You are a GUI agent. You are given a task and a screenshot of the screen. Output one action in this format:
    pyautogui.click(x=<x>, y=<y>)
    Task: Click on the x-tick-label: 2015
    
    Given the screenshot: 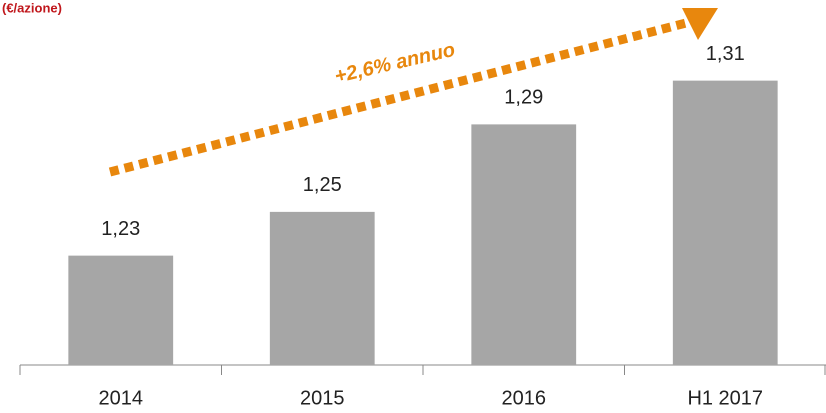 What is the action you would take?
    pyautogui.click(x=322, y=398)
    